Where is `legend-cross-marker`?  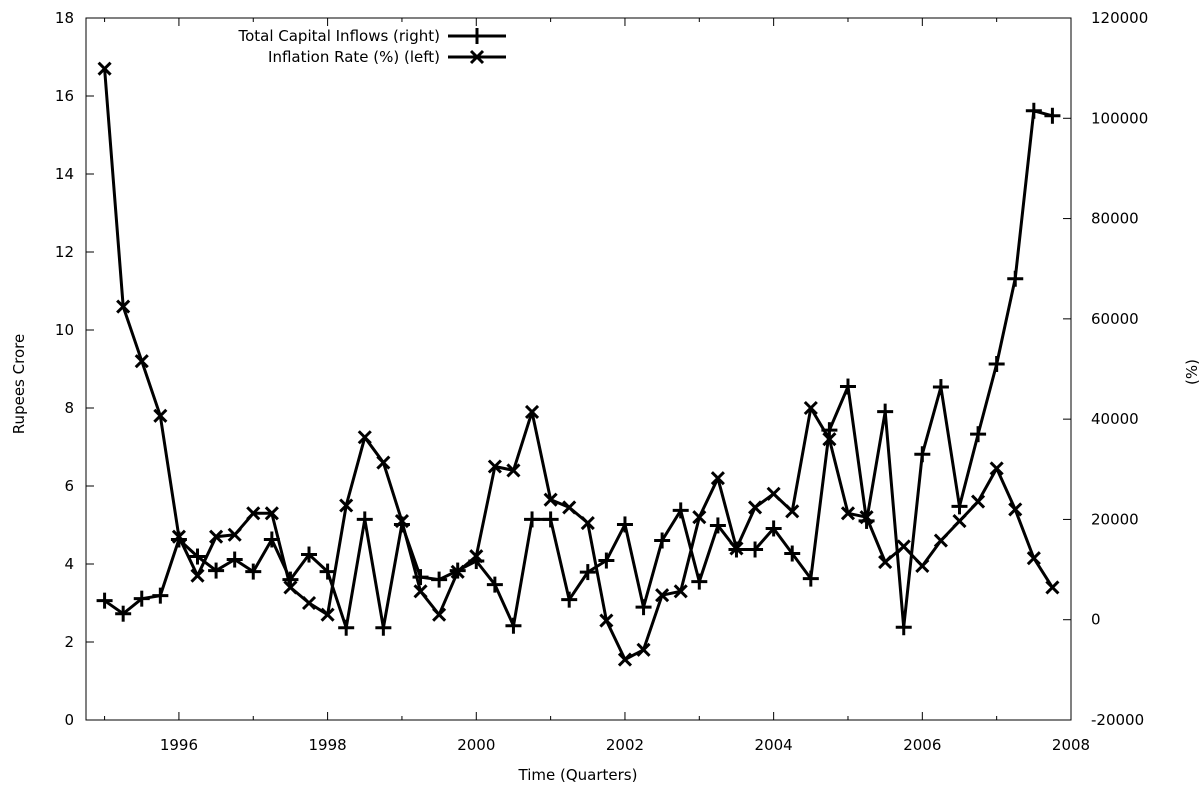 legend-cross-marker is located at coordinates (477, 57).